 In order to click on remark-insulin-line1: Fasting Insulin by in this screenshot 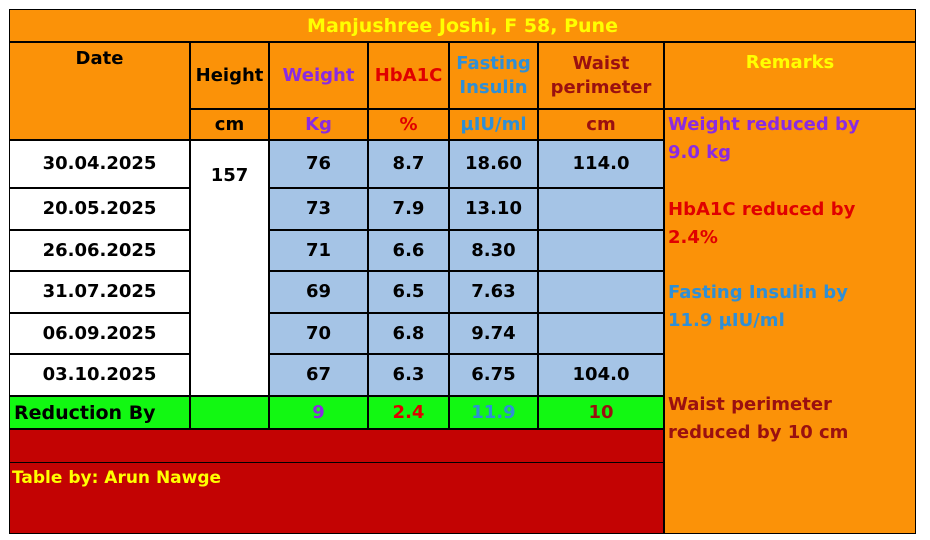, I will do `click(758, 292)`.